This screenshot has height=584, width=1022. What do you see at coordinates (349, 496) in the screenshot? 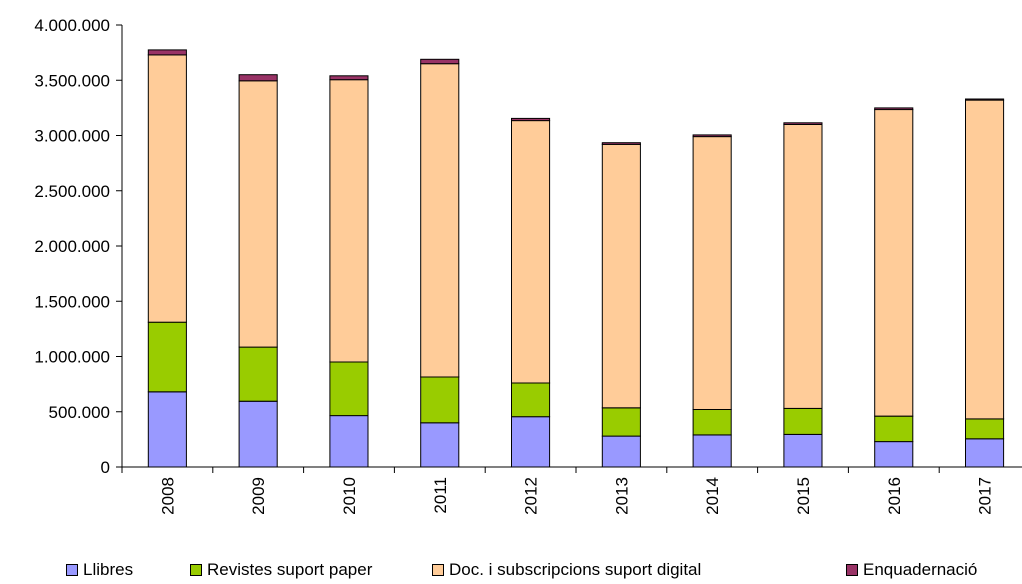
I see `x-tick-label-2010: 2010` at bounding box center [349, 496].